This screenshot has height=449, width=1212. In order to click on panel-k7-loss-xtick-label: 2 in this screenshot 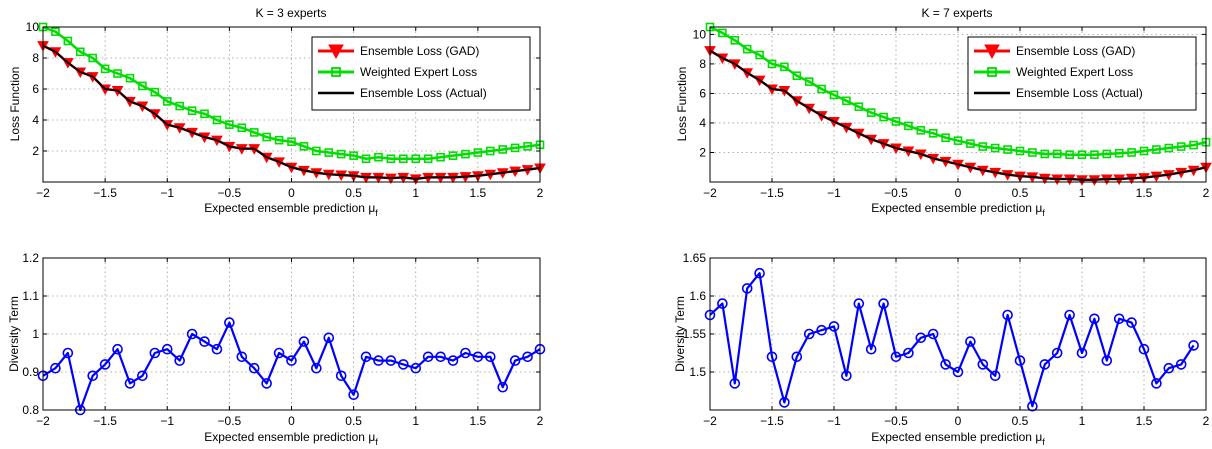, I will do `click(1206, 193)`.